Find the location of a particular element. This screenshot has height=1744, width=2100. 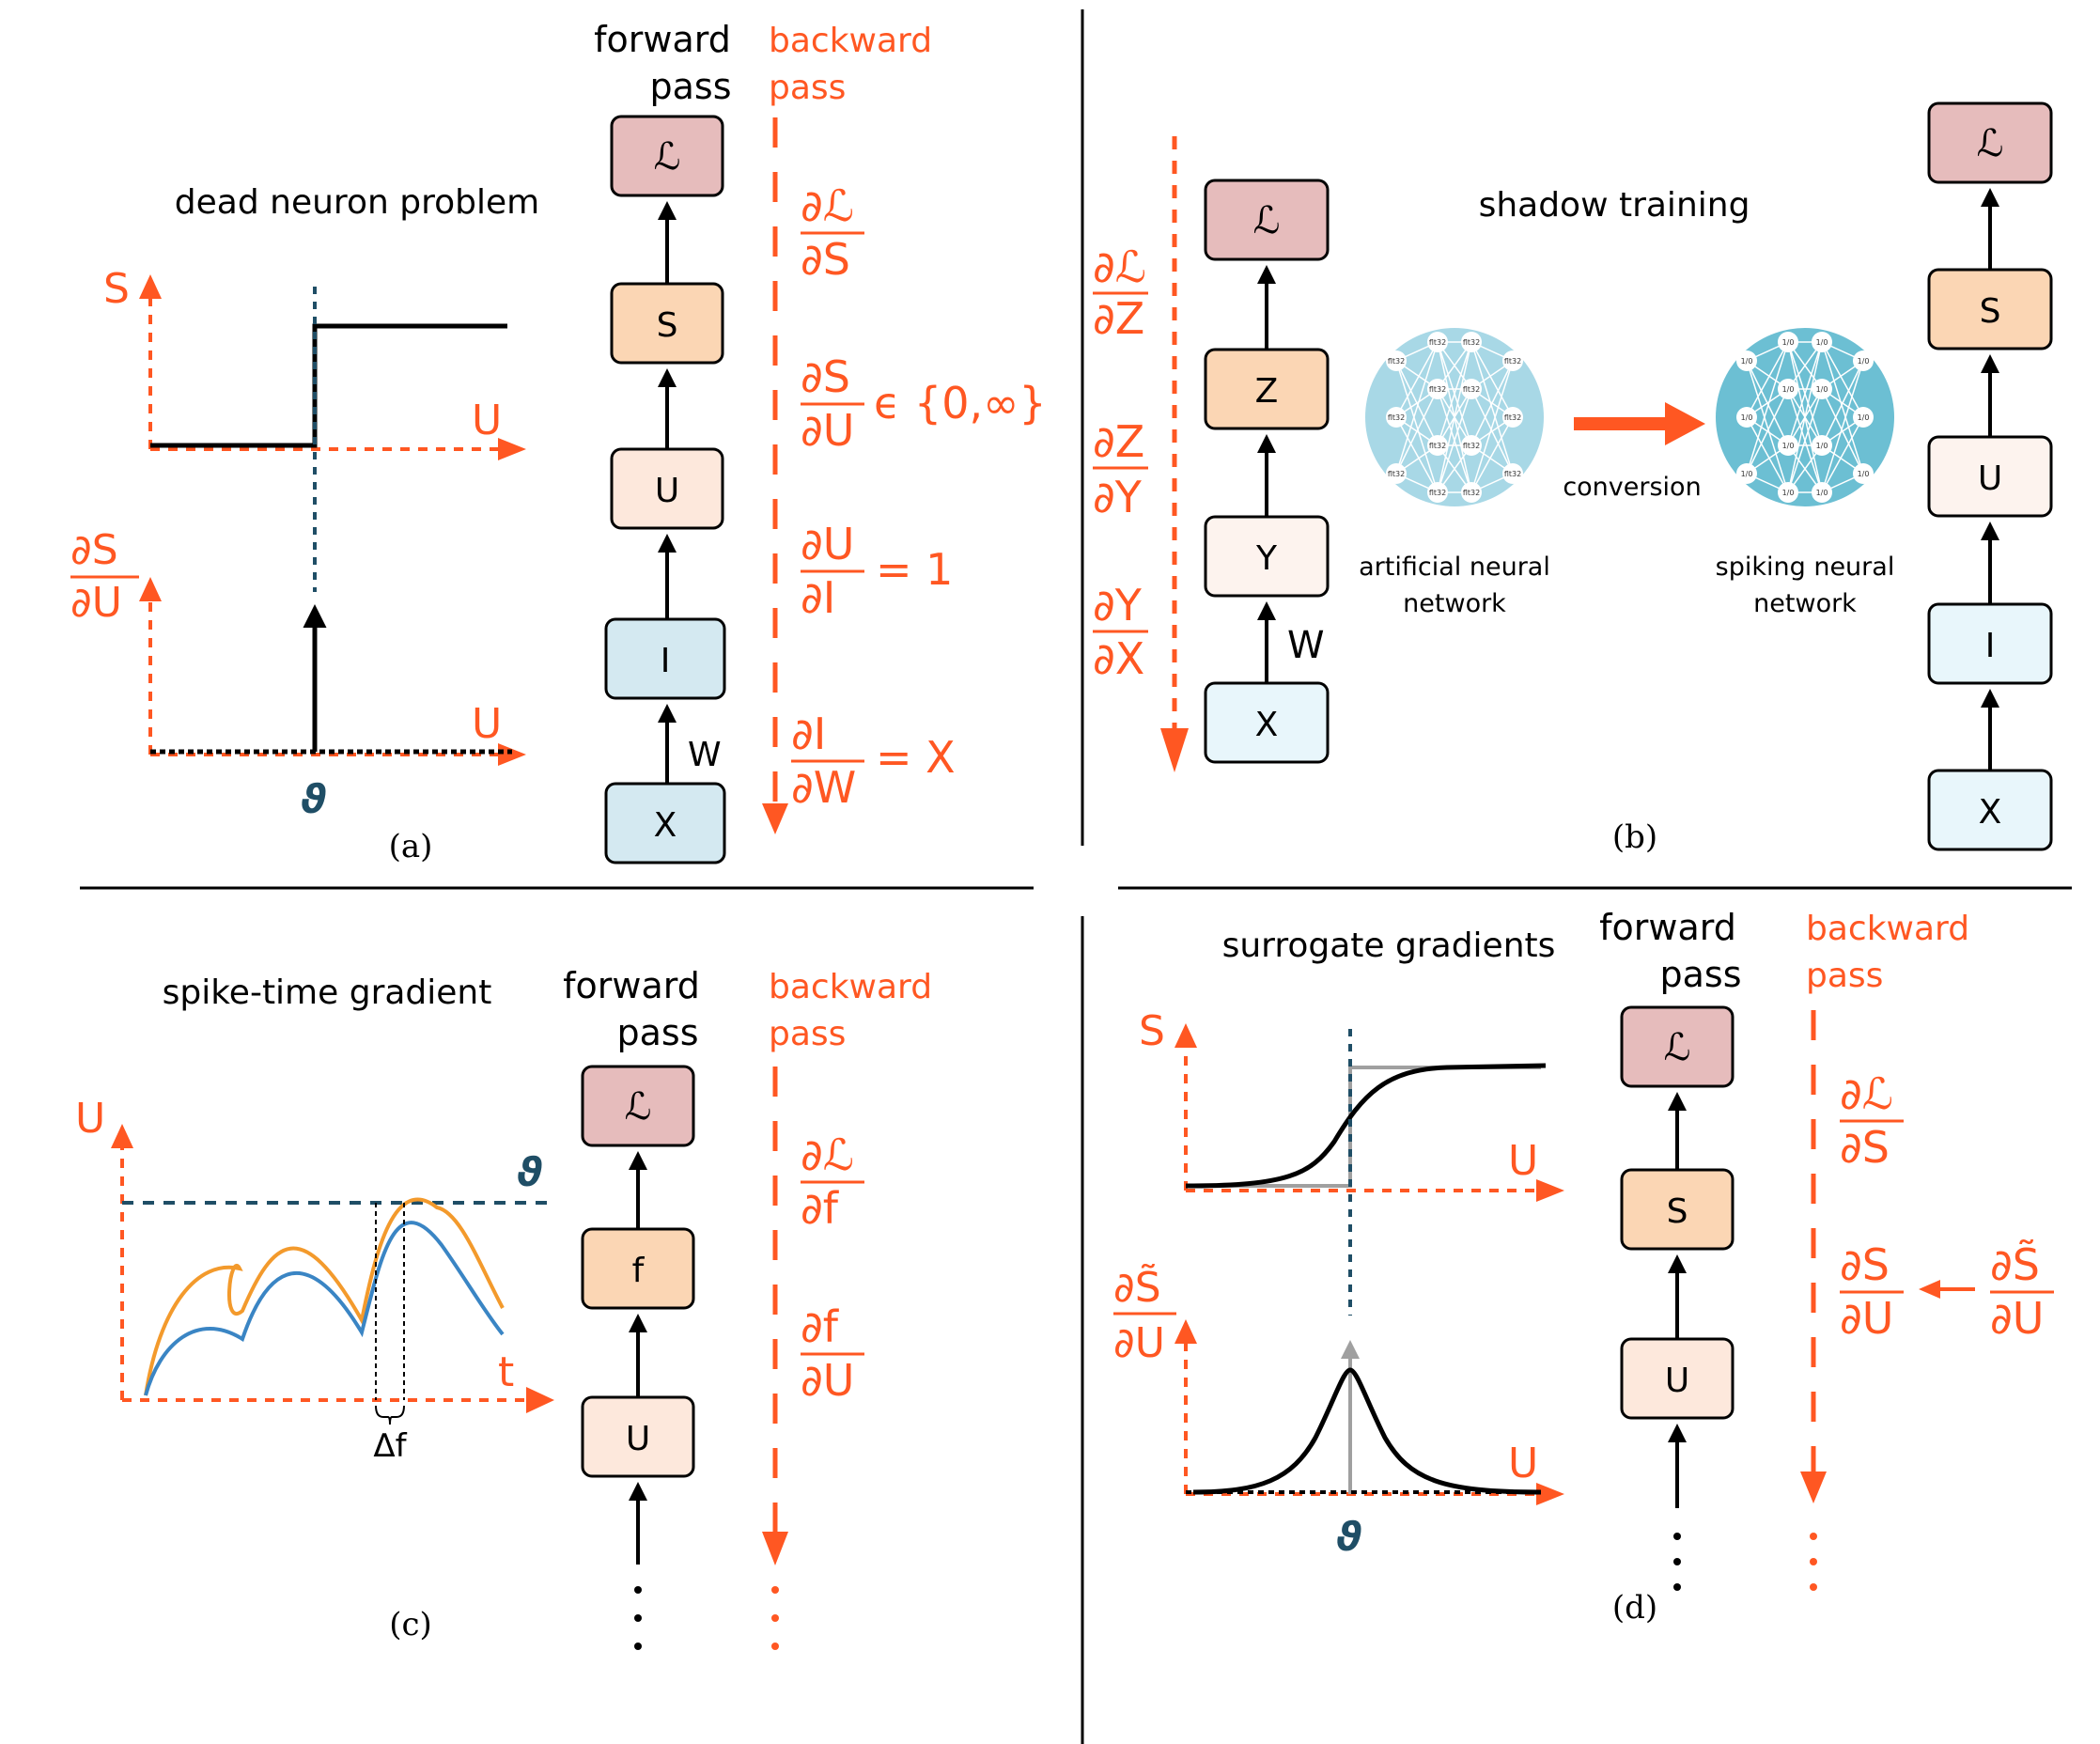

grad-b3-num: ∂Y is located at coordinates (1118, 606).